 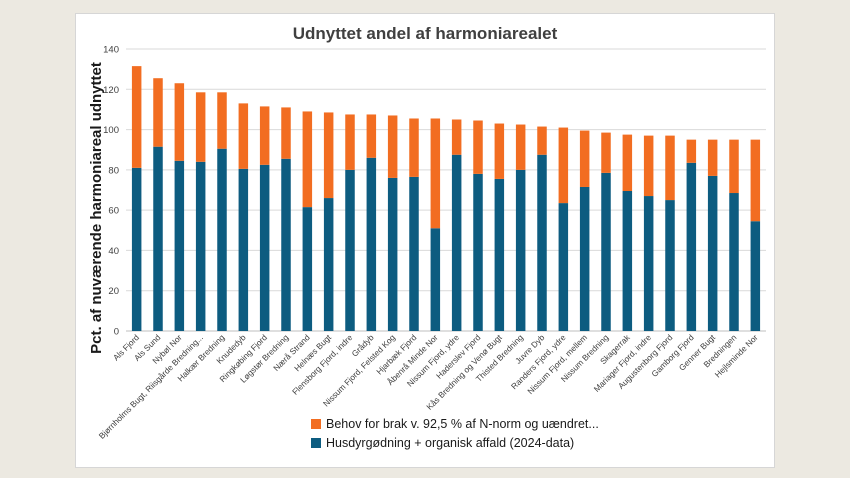 I want to click on y-tick-label: 0, so click(x=116, y=332).